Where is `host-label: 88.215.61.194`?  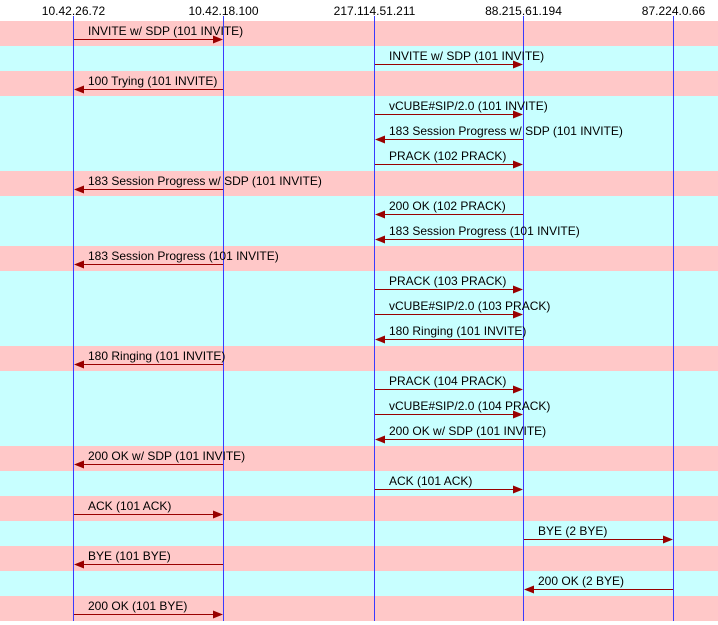 host-label: 88.215.61.194 is located at coordinates (523, 11).